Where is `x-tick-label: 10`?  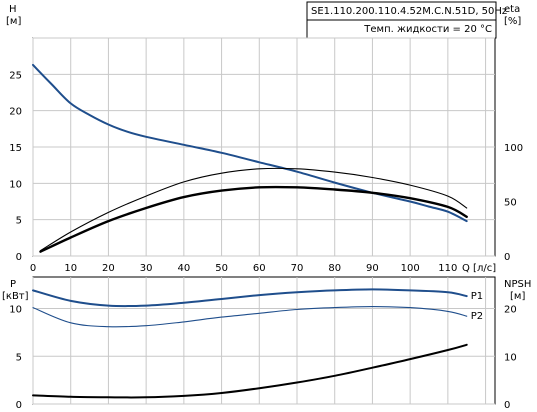 x-tick-label: 10 is located at coordinates (70, 268).